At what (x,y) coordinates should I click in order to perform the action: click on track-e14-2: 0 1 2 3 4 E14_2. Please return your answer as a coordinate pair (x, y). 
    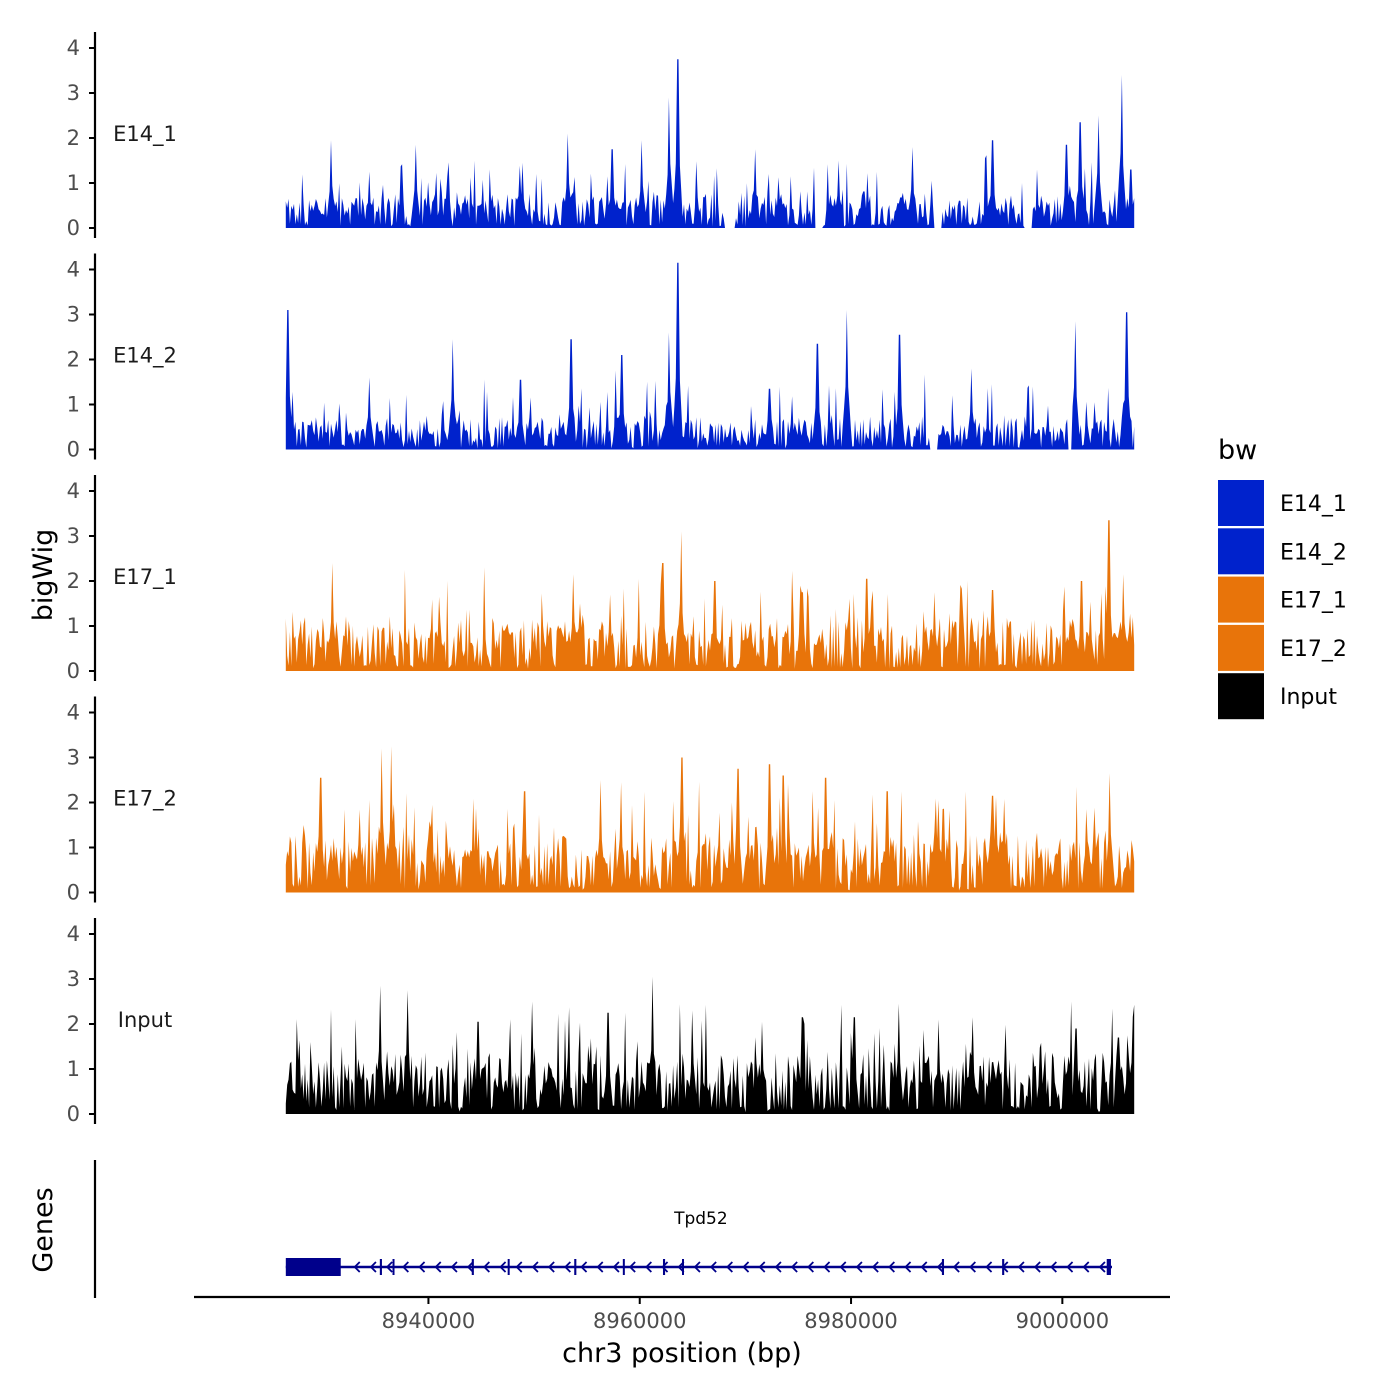
    Looking at the image, I should click on (601, 357).